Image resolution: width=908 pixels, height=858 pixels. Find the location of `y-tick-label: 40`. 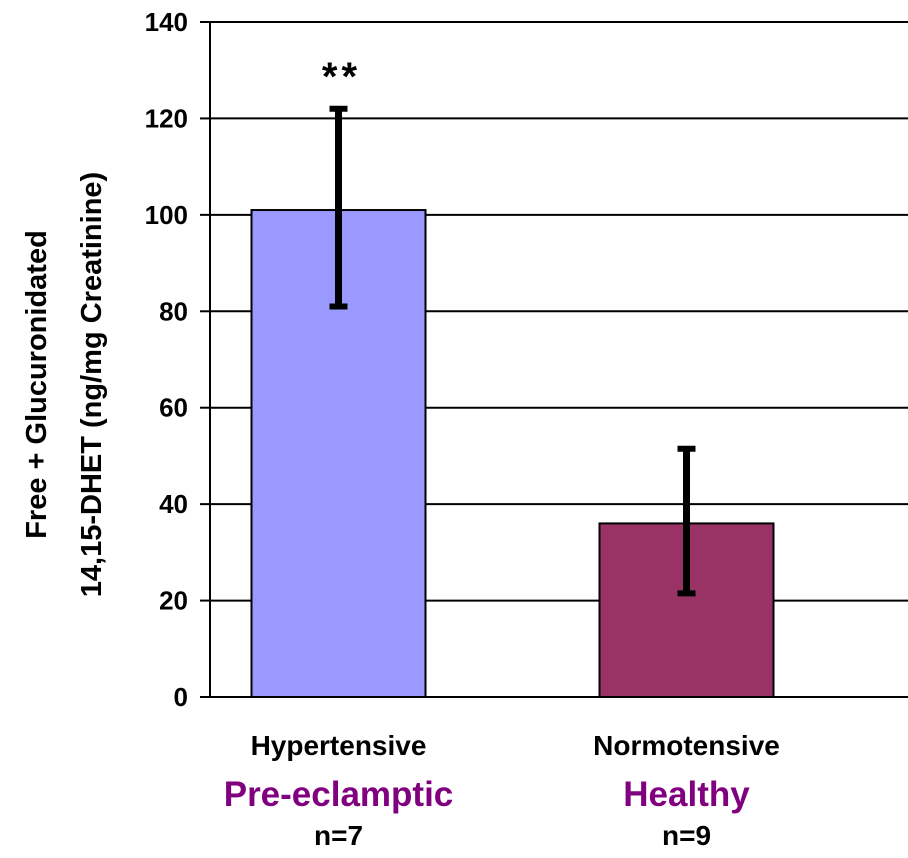

y-tick-label: 40 is located at coordinates (173, 504).